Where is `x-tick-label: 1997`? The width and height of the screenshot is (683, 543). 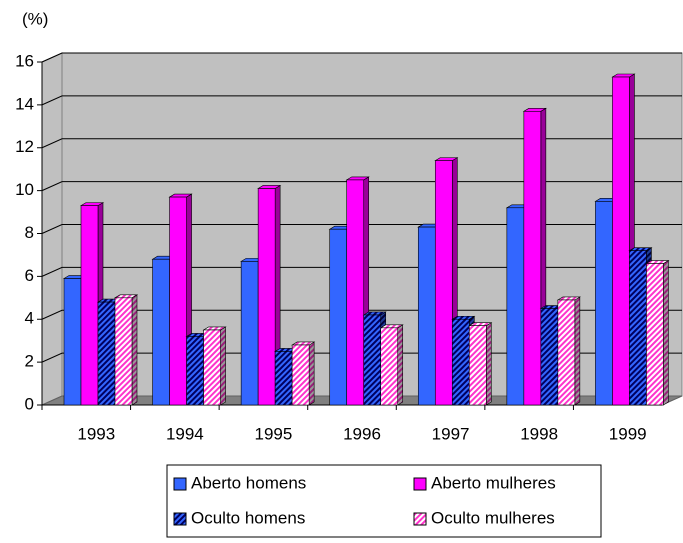 x-tick-label: 1997 is located at coordinates (451, 433).